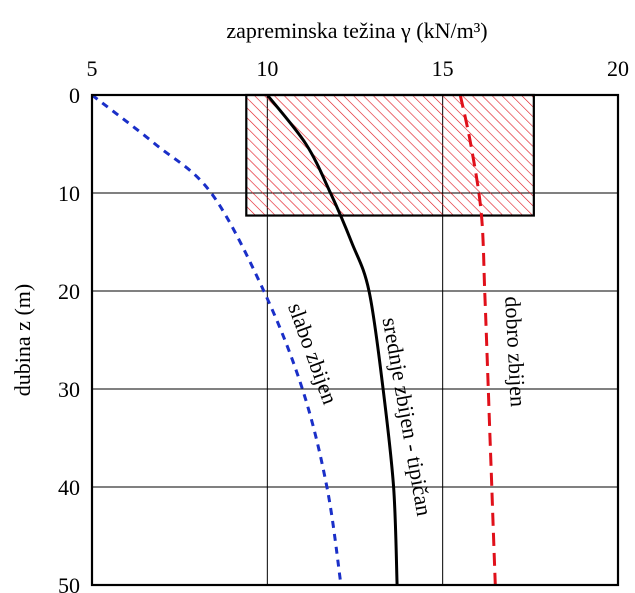 This screenshot has height=593, width=635. What do you see at coordinates (313, 353) in the screenshot?
I see `series-label-slabo-zbijen: slabo zbijen` at bounding box center [313, 353].